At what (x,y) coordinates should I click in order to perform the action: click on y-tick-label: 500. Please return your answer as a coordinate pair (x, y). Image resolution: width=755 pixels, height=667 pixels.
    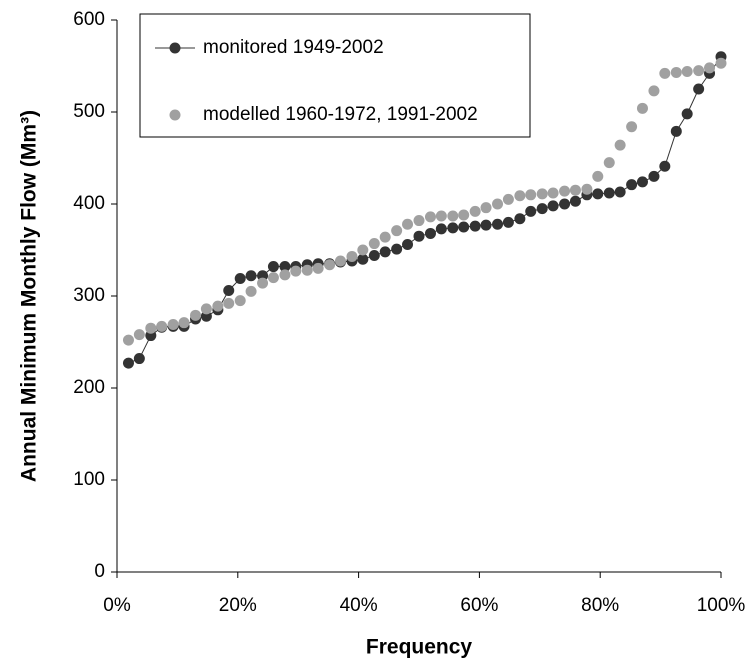
    Looking at the image, I should click on (89, 111).